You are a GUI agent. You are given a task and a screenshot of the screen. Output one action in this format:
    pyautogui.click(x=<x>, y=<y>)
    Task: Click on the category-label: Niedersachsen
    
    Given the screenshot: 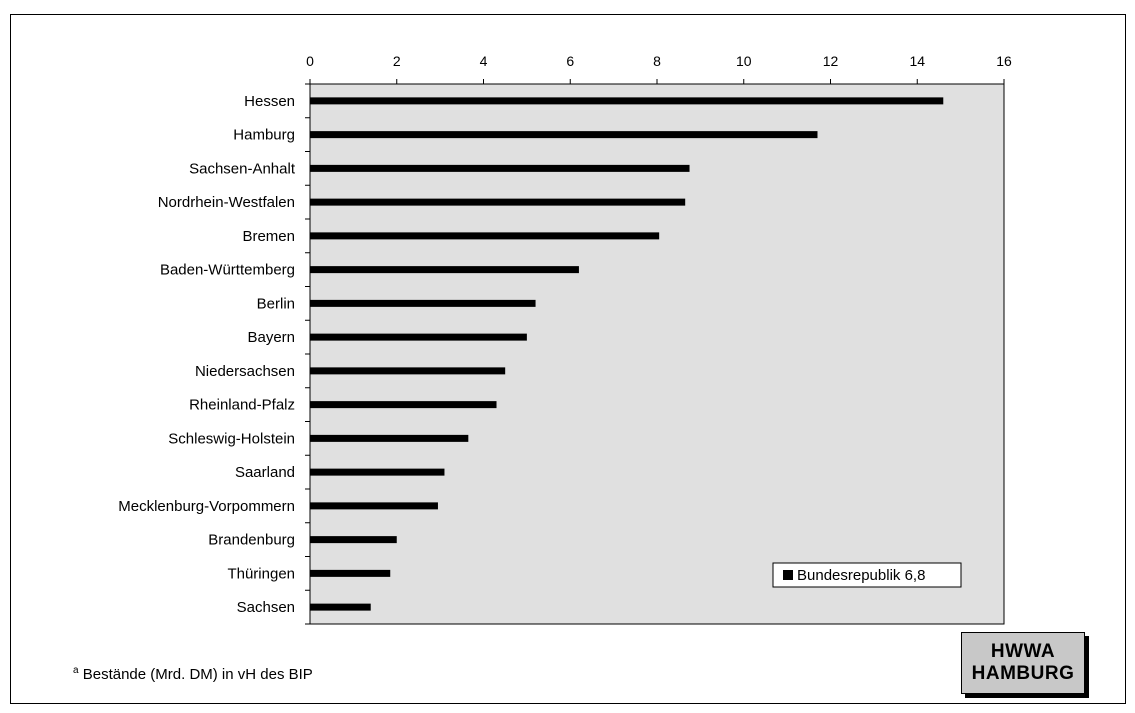 What is the action you would take?
    pyautogui.click(x=245, y=371)
    